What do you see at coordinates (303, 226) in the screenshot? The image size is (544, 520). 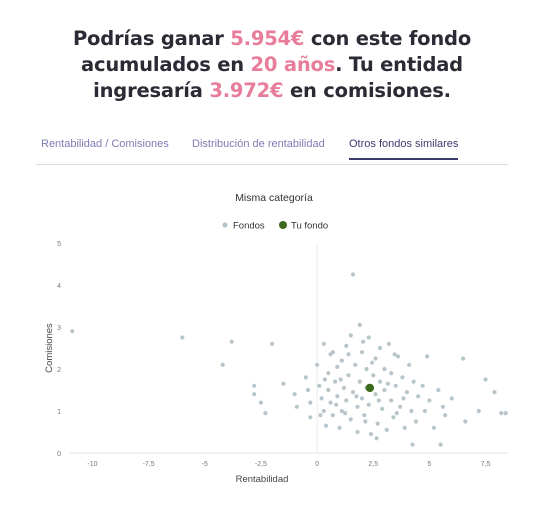 I see `legend-item-tu-fondo: Tu fondo` at bounding box center [303, 226].